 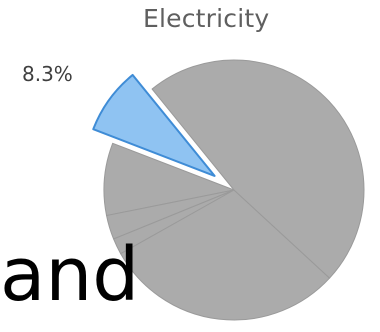 I want to click on caption-text: and, so click(x=70, y=275).